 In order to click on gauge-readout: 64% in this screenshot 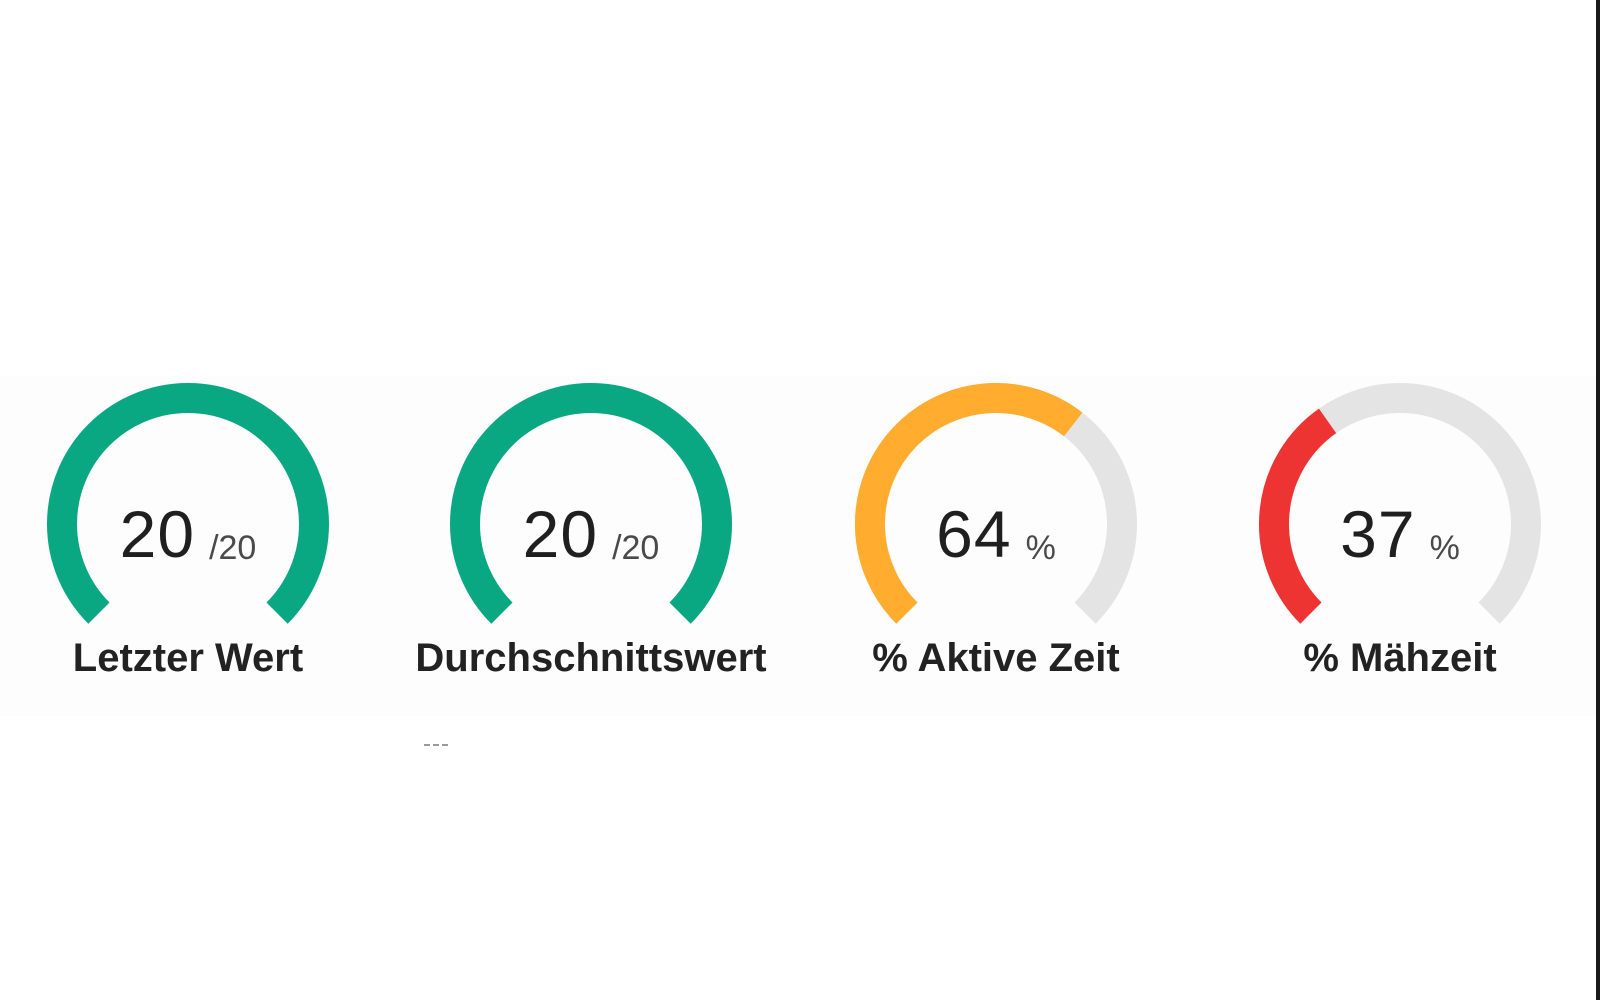, I will do `click(996, 534)`.